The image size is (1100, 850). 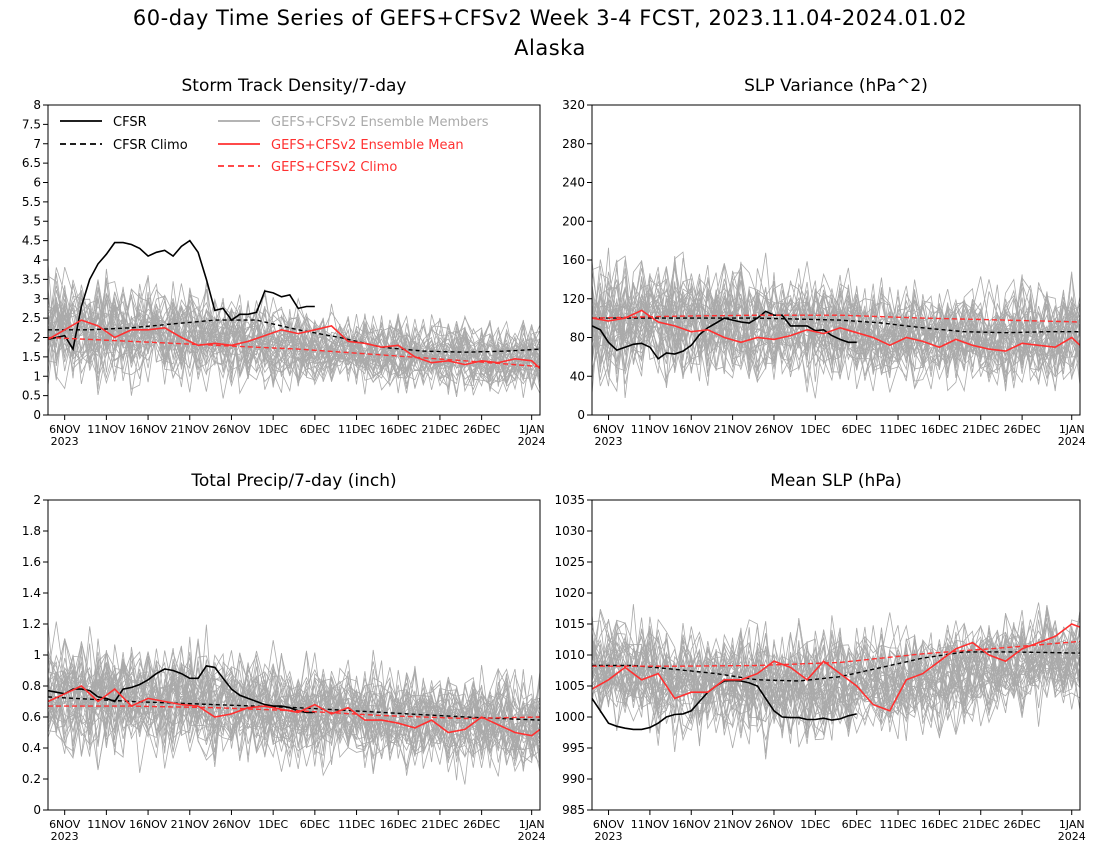 I want to click on ensemble-members, so click(x=294, y=703).